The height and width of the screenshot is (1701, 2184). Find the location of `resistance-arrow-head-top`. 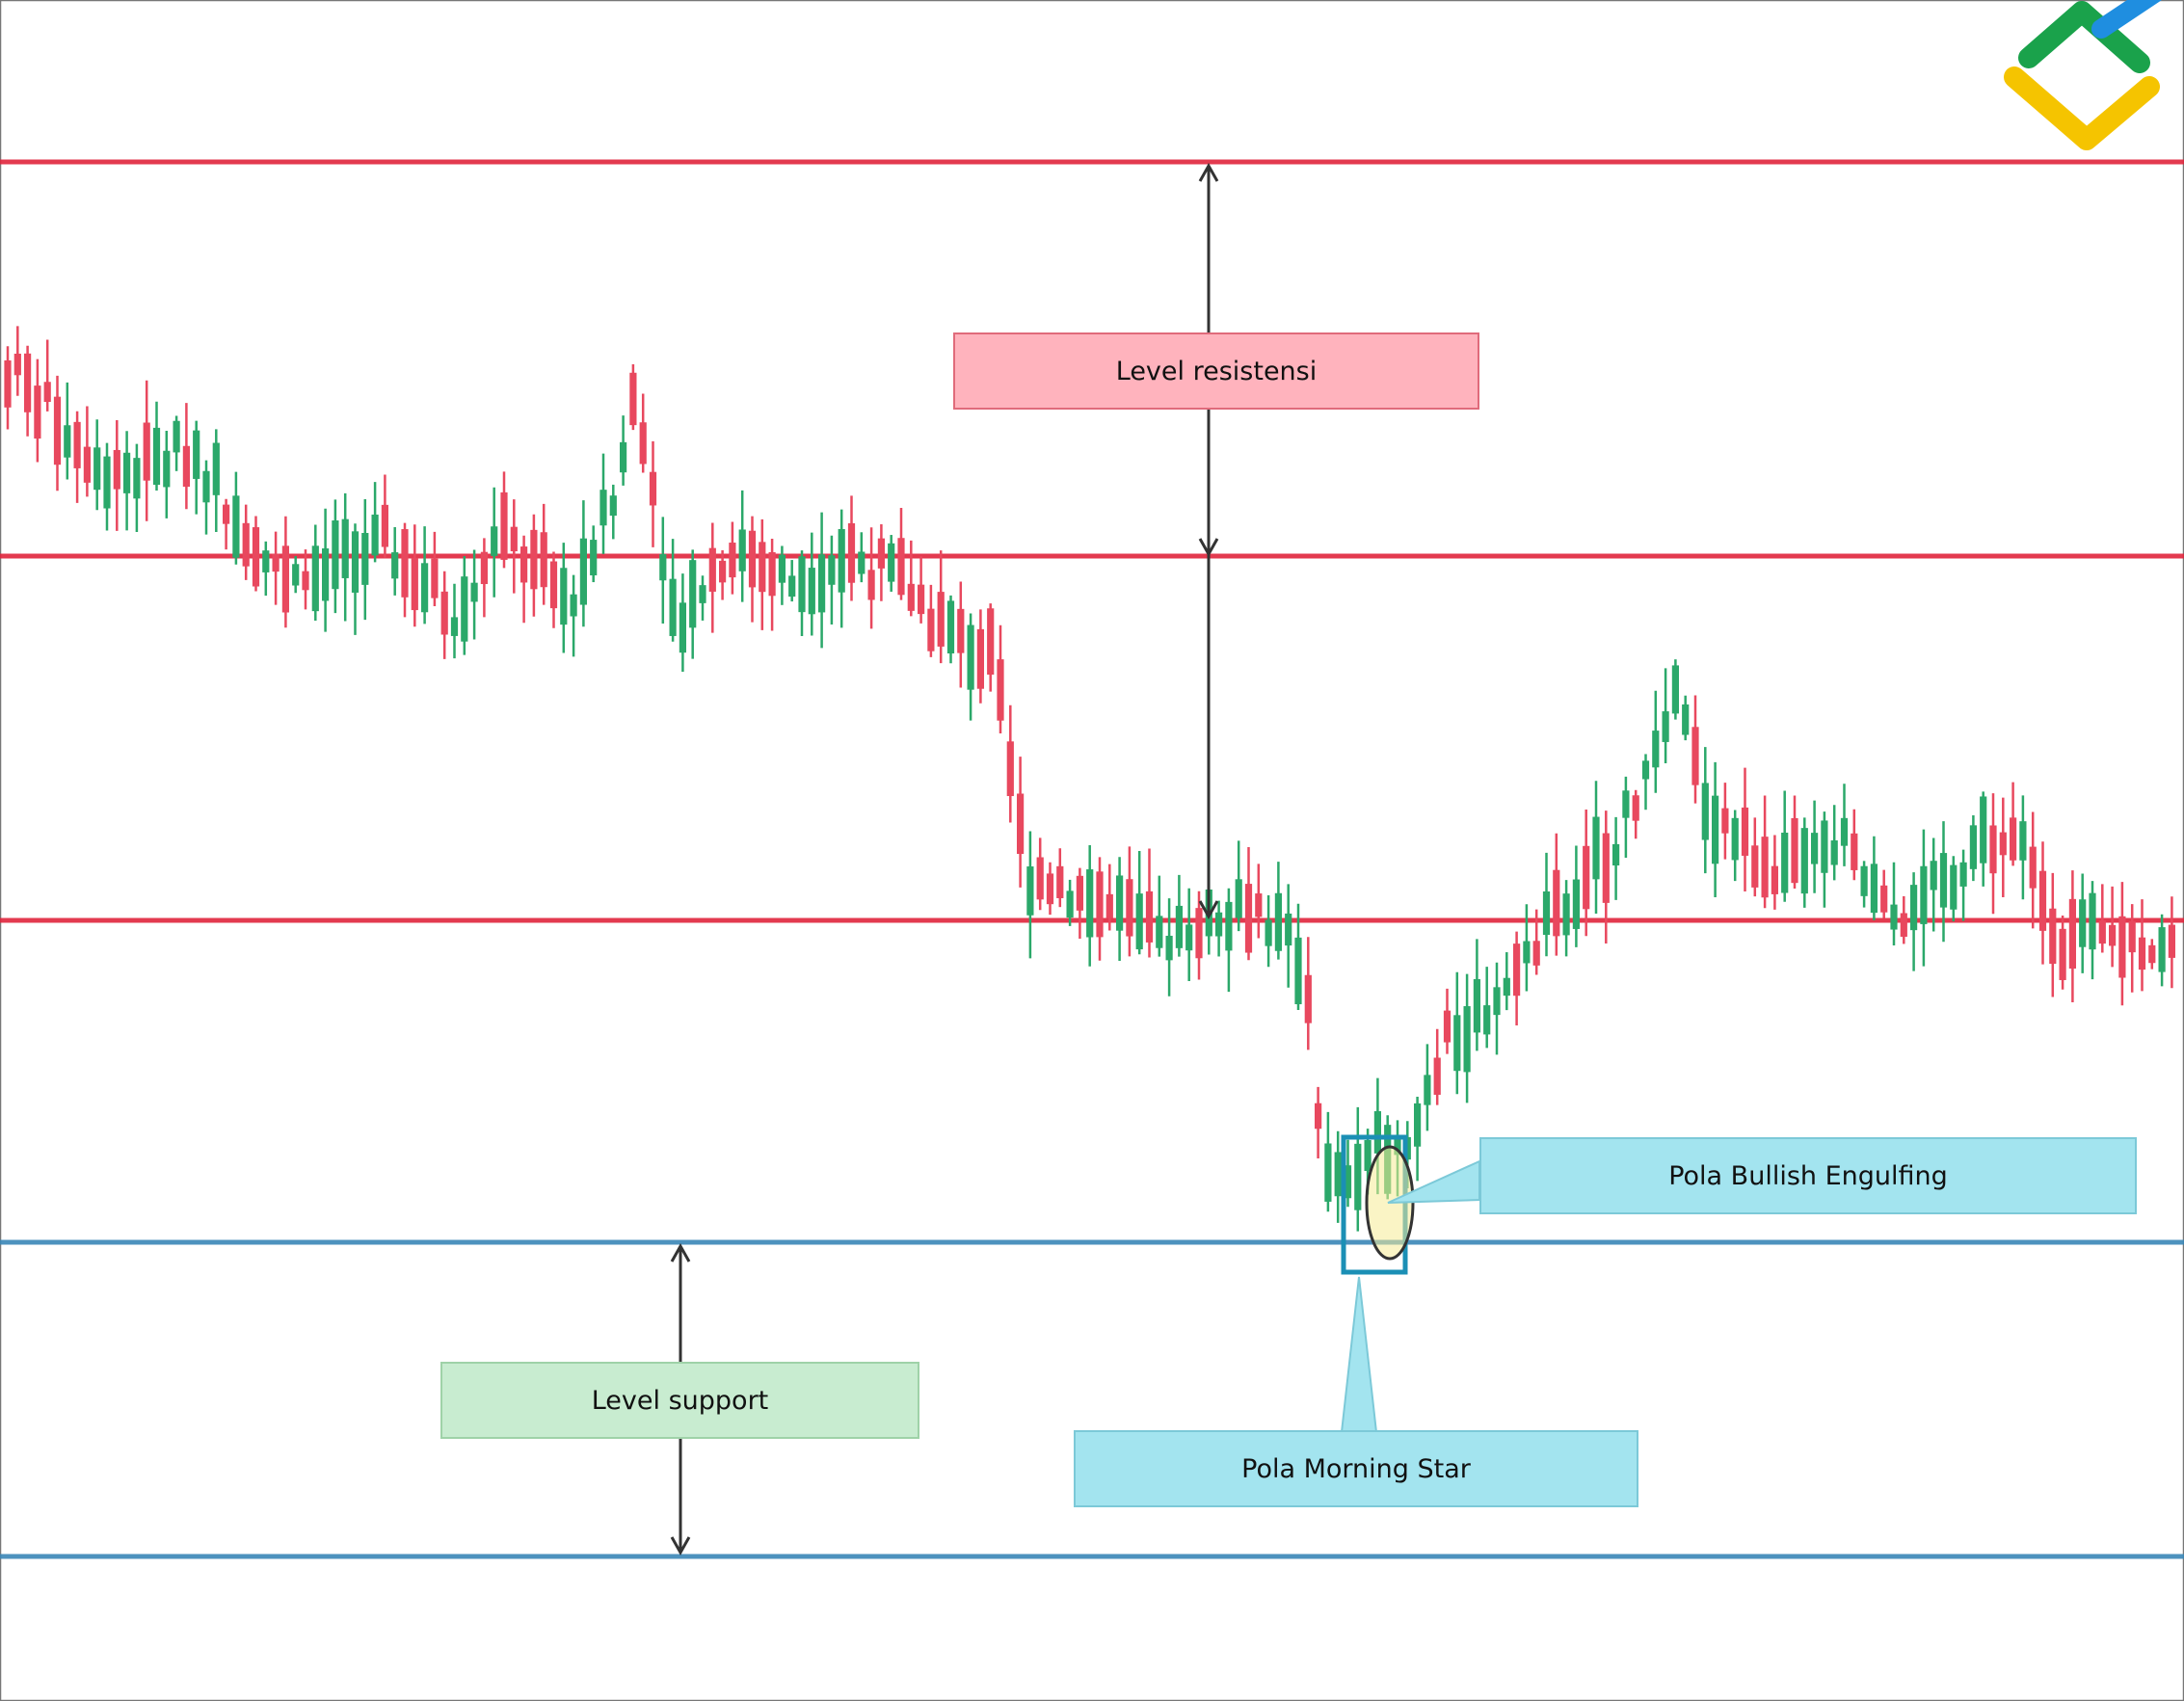

resistance-arrow-head-top is located at coordinates (1208, 172).